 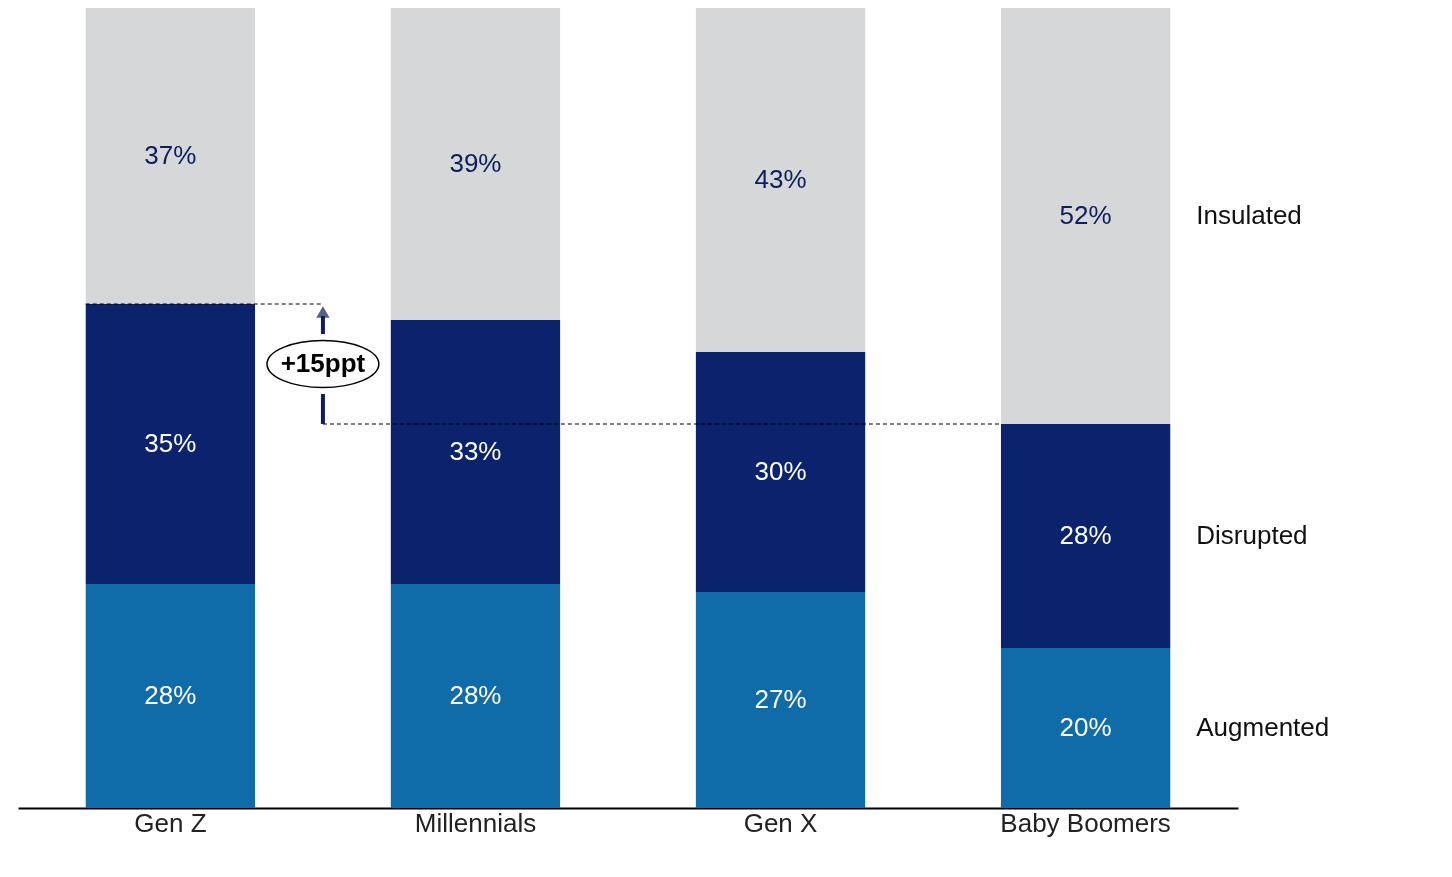 What do you see at coordinates (1263, 727) in the screenshot?
I see `series-label: Augmented` at bounding box center [1263, 727].